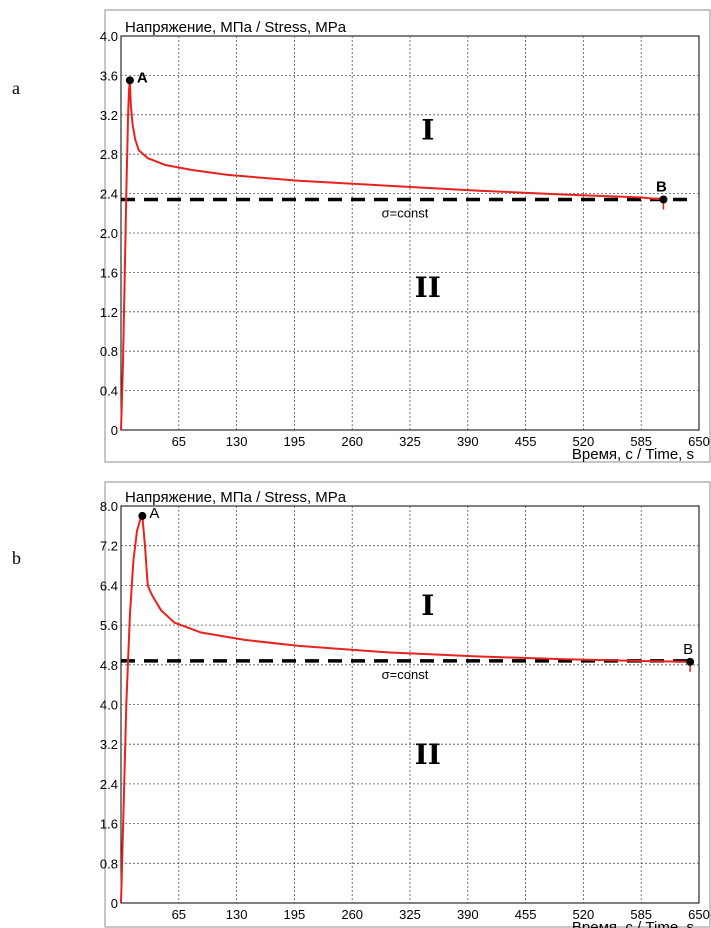 The height and width of the screenshot is (928, 711). What do you see at coordinates (142, 515) in the screenshot?
I see `chart-2-point-a-marker` at bounding box center [142, 515].